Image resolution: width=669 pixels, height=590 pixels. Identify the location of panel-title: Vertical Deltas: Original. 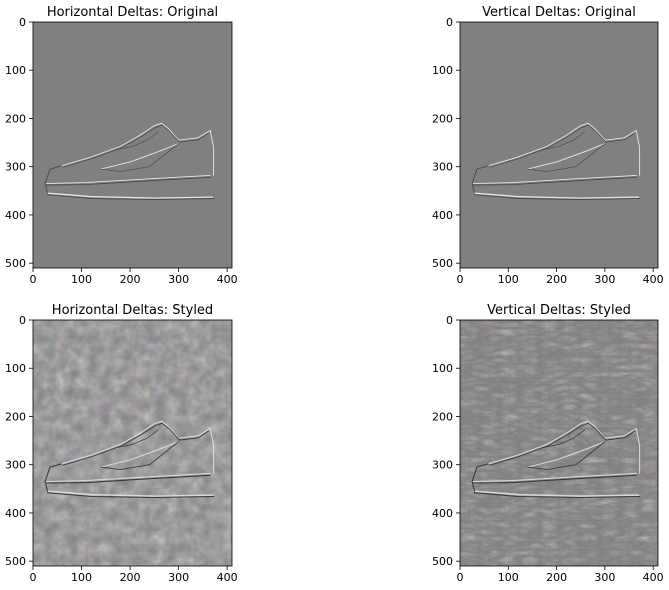
(559, 12).